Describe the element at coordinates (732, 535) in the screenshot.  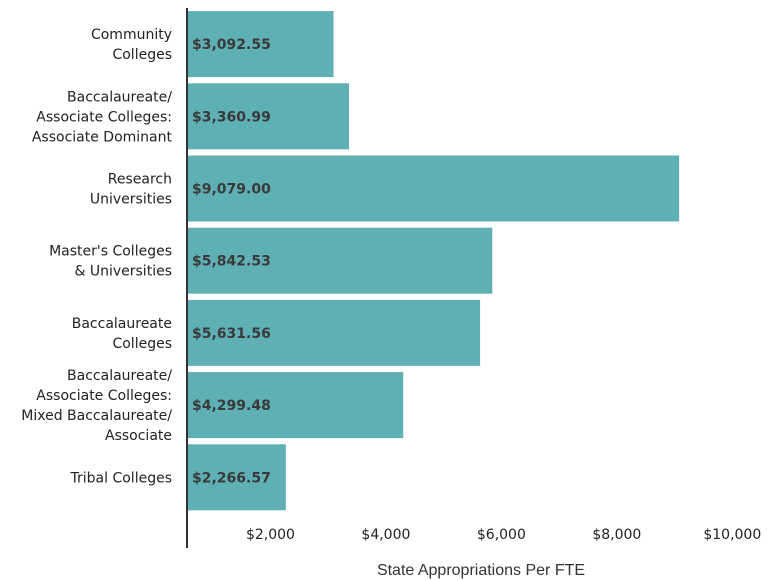
I see `x-tick-label-4: $10,000` at that location.